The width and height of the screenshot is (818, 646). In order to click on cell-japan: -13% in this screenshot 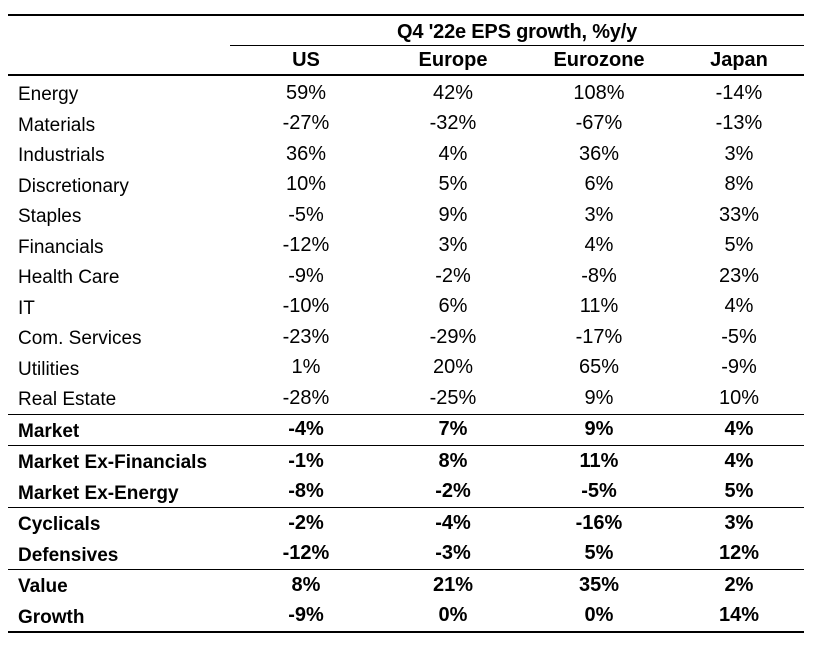, I will do `click(739, 123)`.